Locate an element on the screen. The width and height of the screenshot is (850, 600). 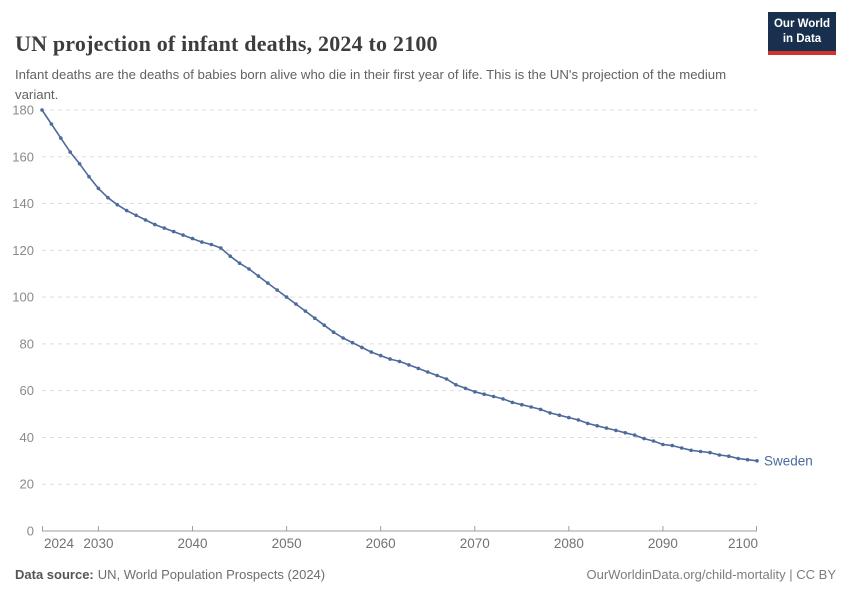
y-axis-label: 100 is located at coordinates (23, 297).